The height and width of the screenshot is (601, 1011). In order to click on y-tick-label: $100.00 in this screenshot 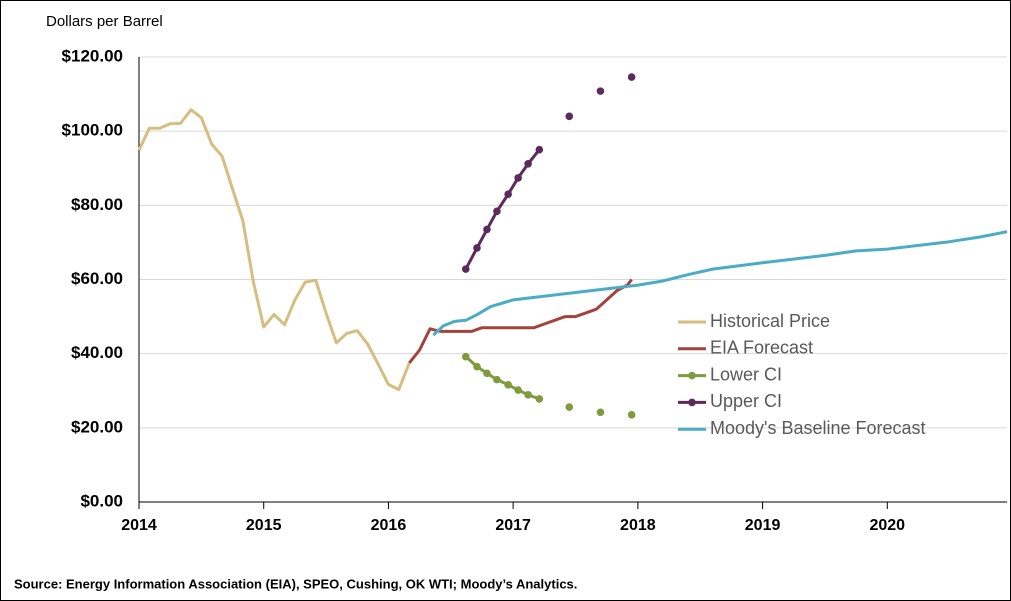, I will do `click(92, 130)`.